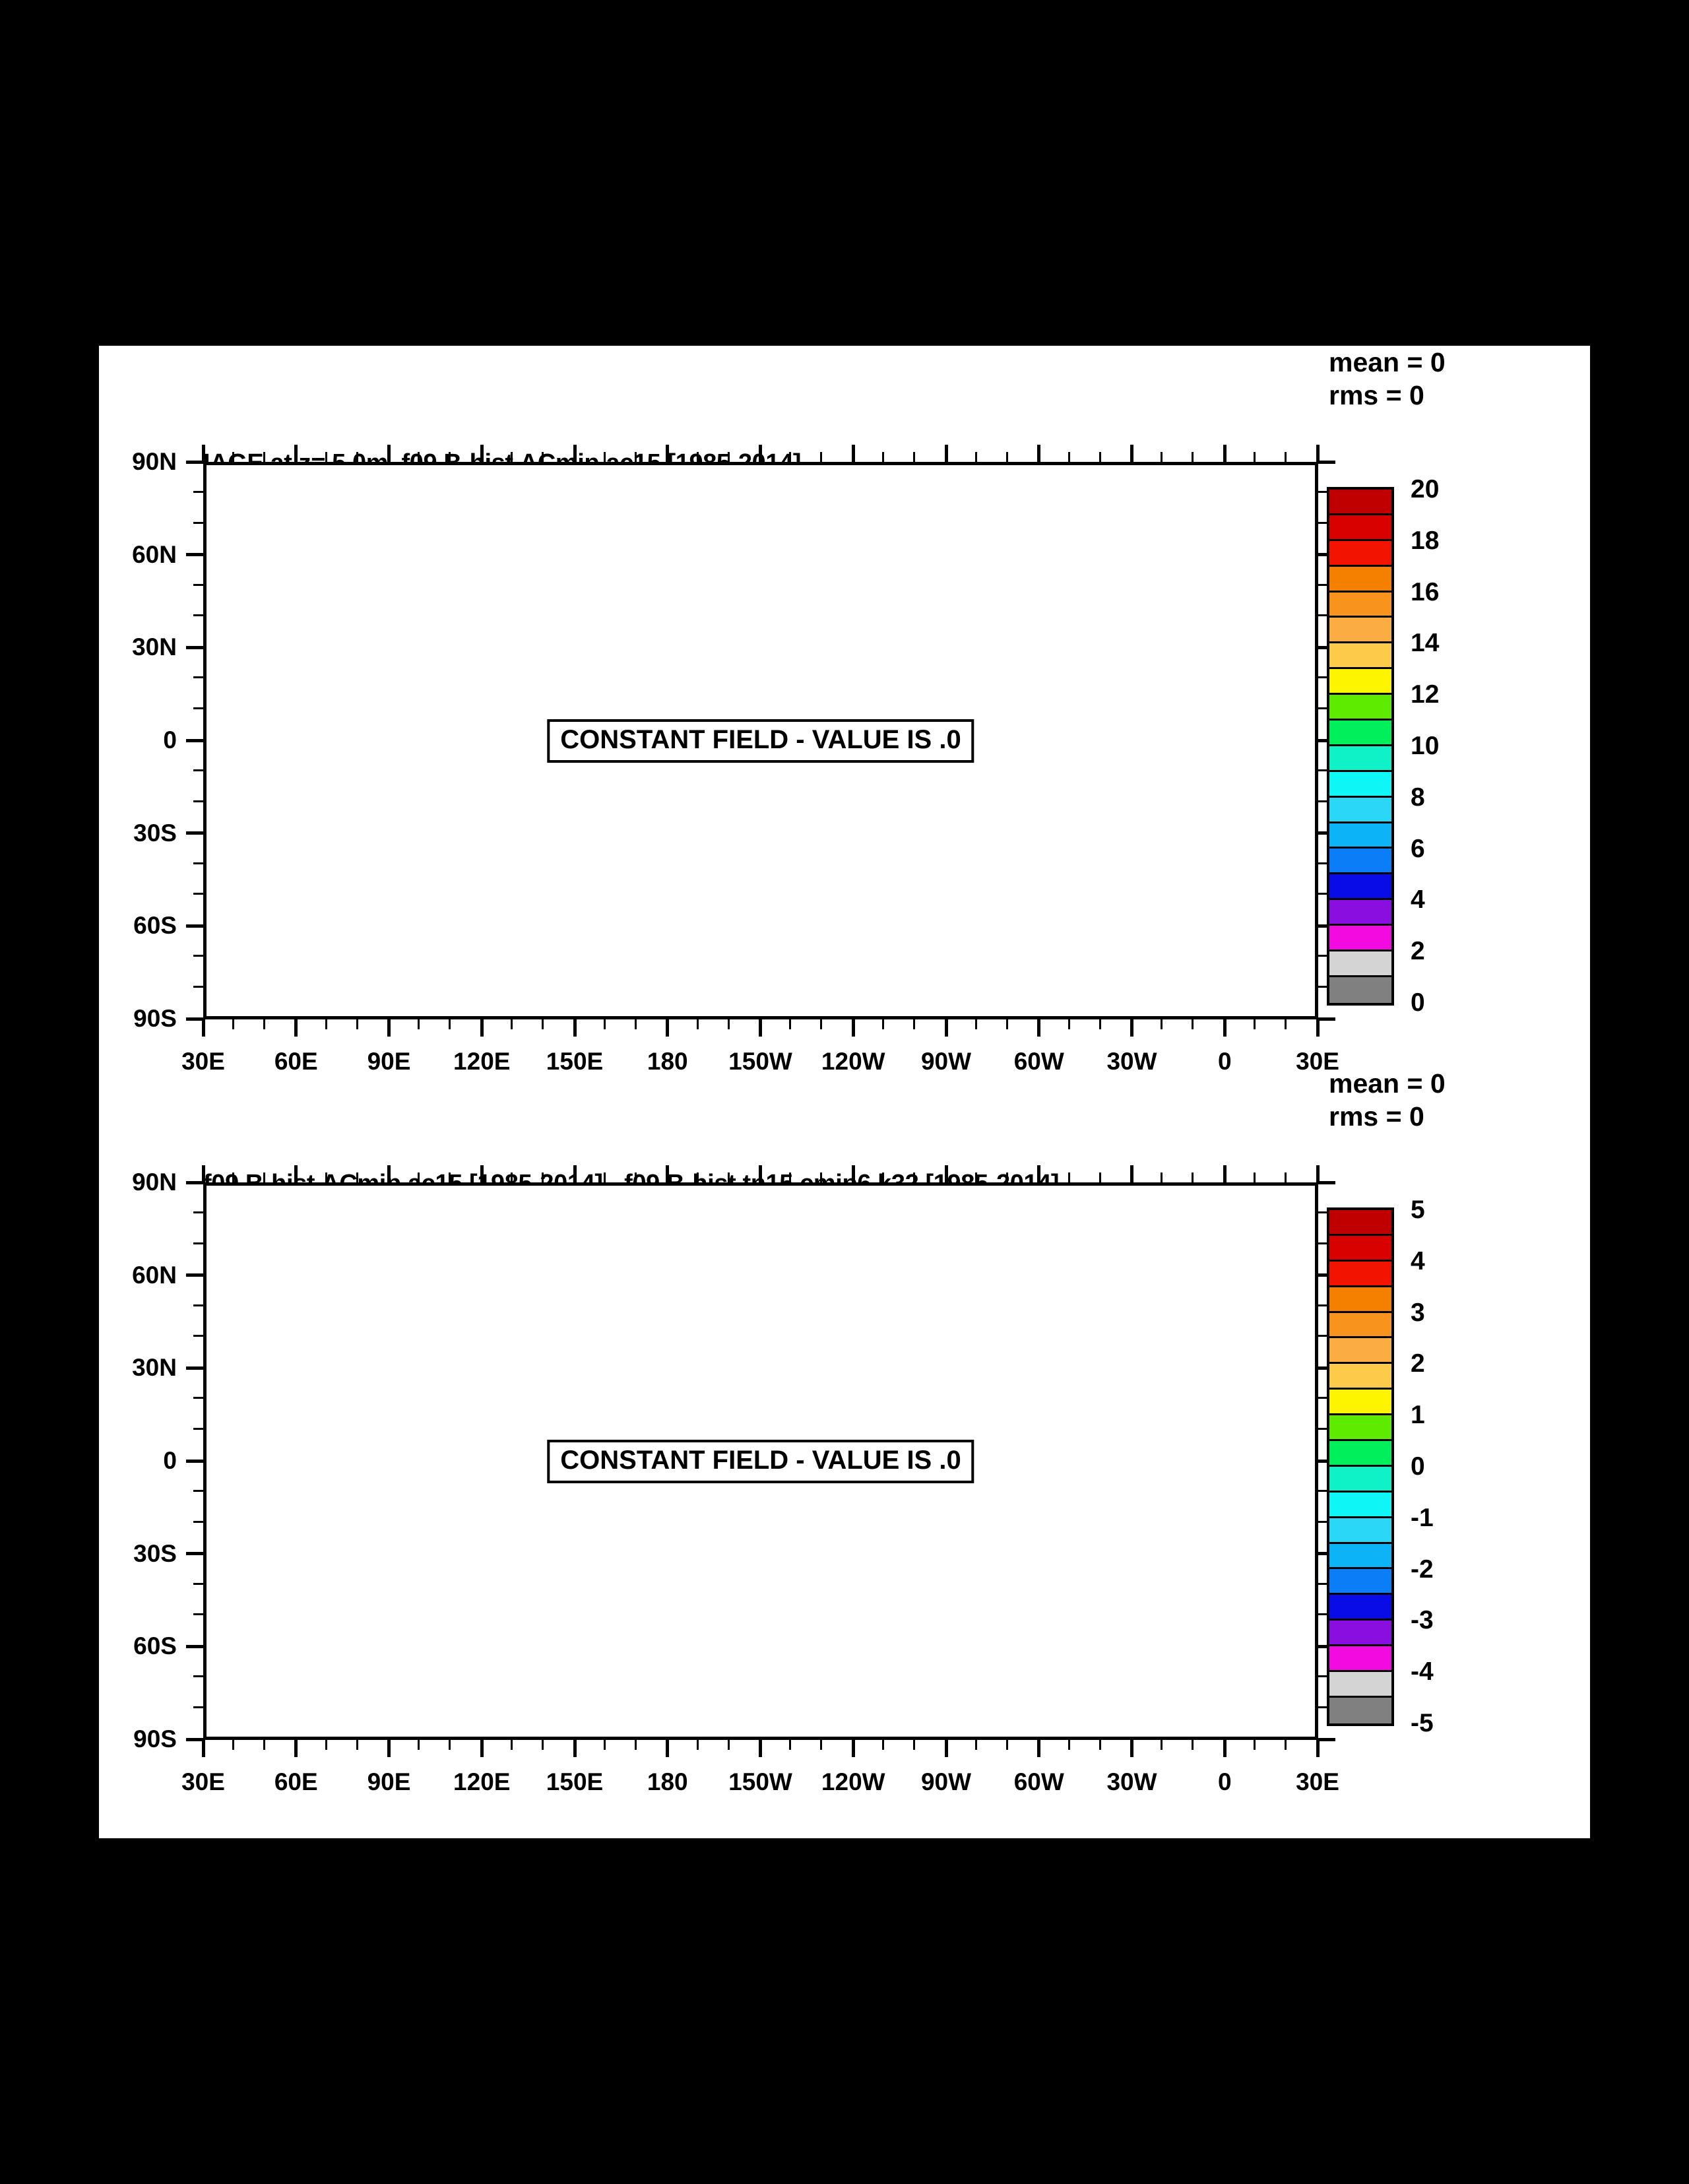  I want to click on x-ticklabel: 60E, so click(296, 1061).